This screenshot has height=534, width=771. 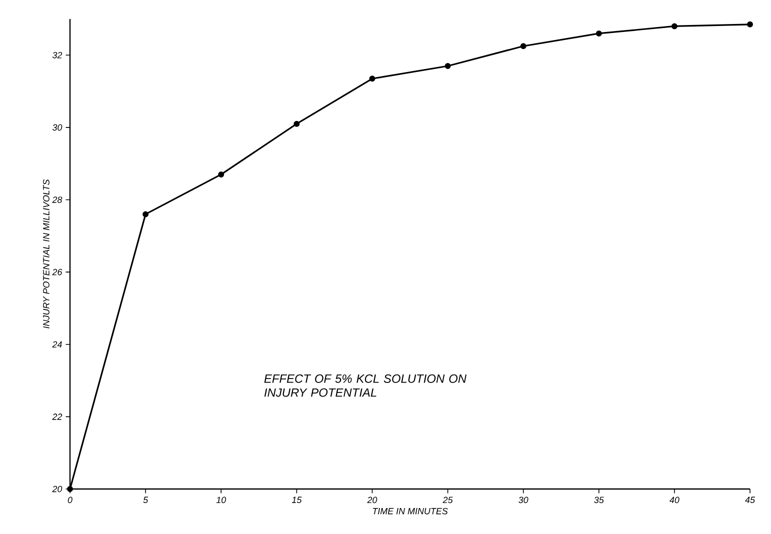 I want to click on x-tick-label: 40, so click(x=675, y=500).